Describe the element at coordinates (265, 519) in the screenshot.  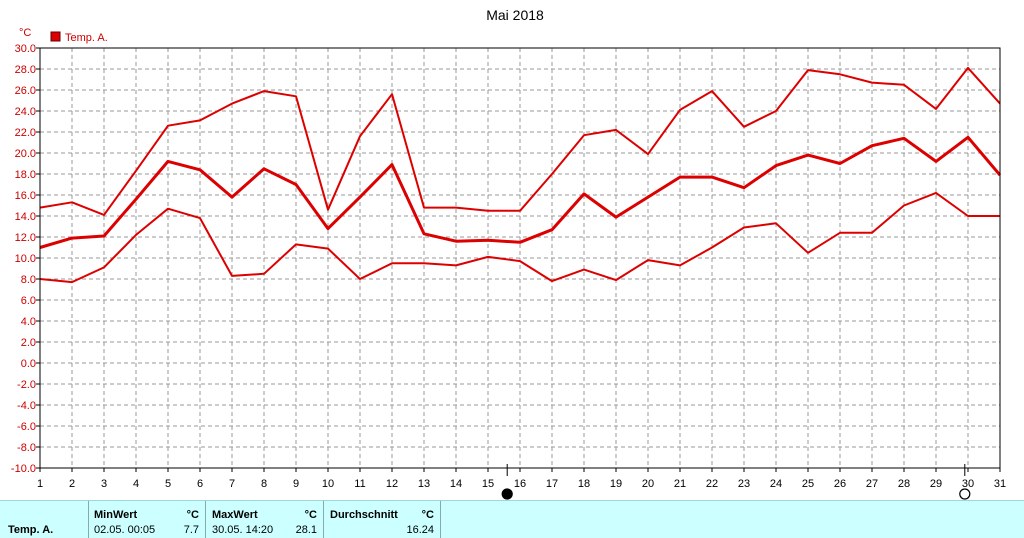
I see `max-cell: MaxWert °C 30.05. 14:20 28.1` at that location.